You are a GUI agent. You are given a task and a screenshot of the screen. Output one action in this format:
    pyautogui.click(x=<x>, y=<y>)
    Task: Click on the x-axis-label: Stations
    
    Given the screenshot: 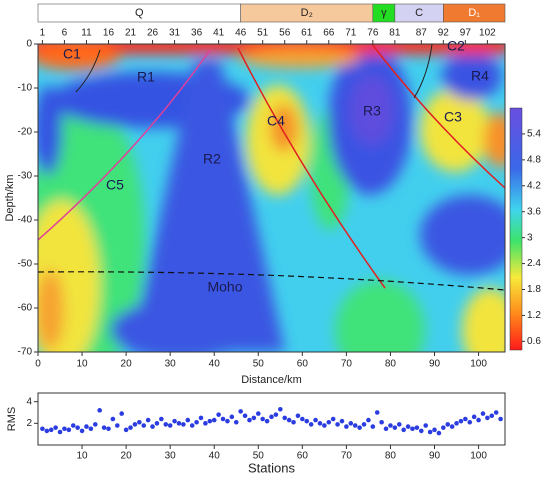 What is the action you would take?
    pyautogui.click(x=271, y=467)
    